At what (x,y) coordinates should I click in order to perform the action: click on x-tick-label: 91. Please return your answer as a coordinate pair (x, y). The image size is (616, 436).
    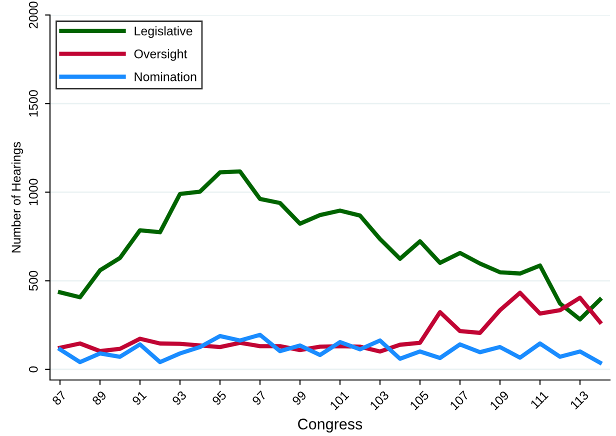
    Looking at the image, I should click on (139, 398).